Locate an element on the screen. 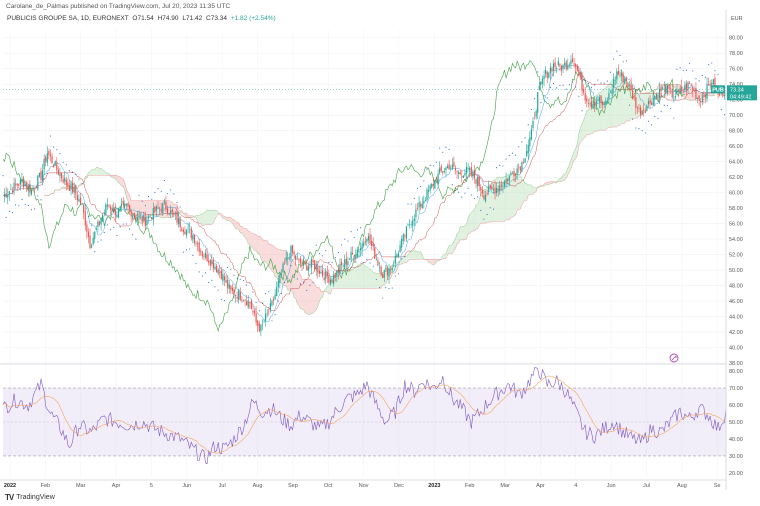 Image resolution: width=760 pixels, height=506 pixels. symbol-title: PUBLICIS GROUPE SA, 1D, EURONEXT is located at coordinates (68, 18).